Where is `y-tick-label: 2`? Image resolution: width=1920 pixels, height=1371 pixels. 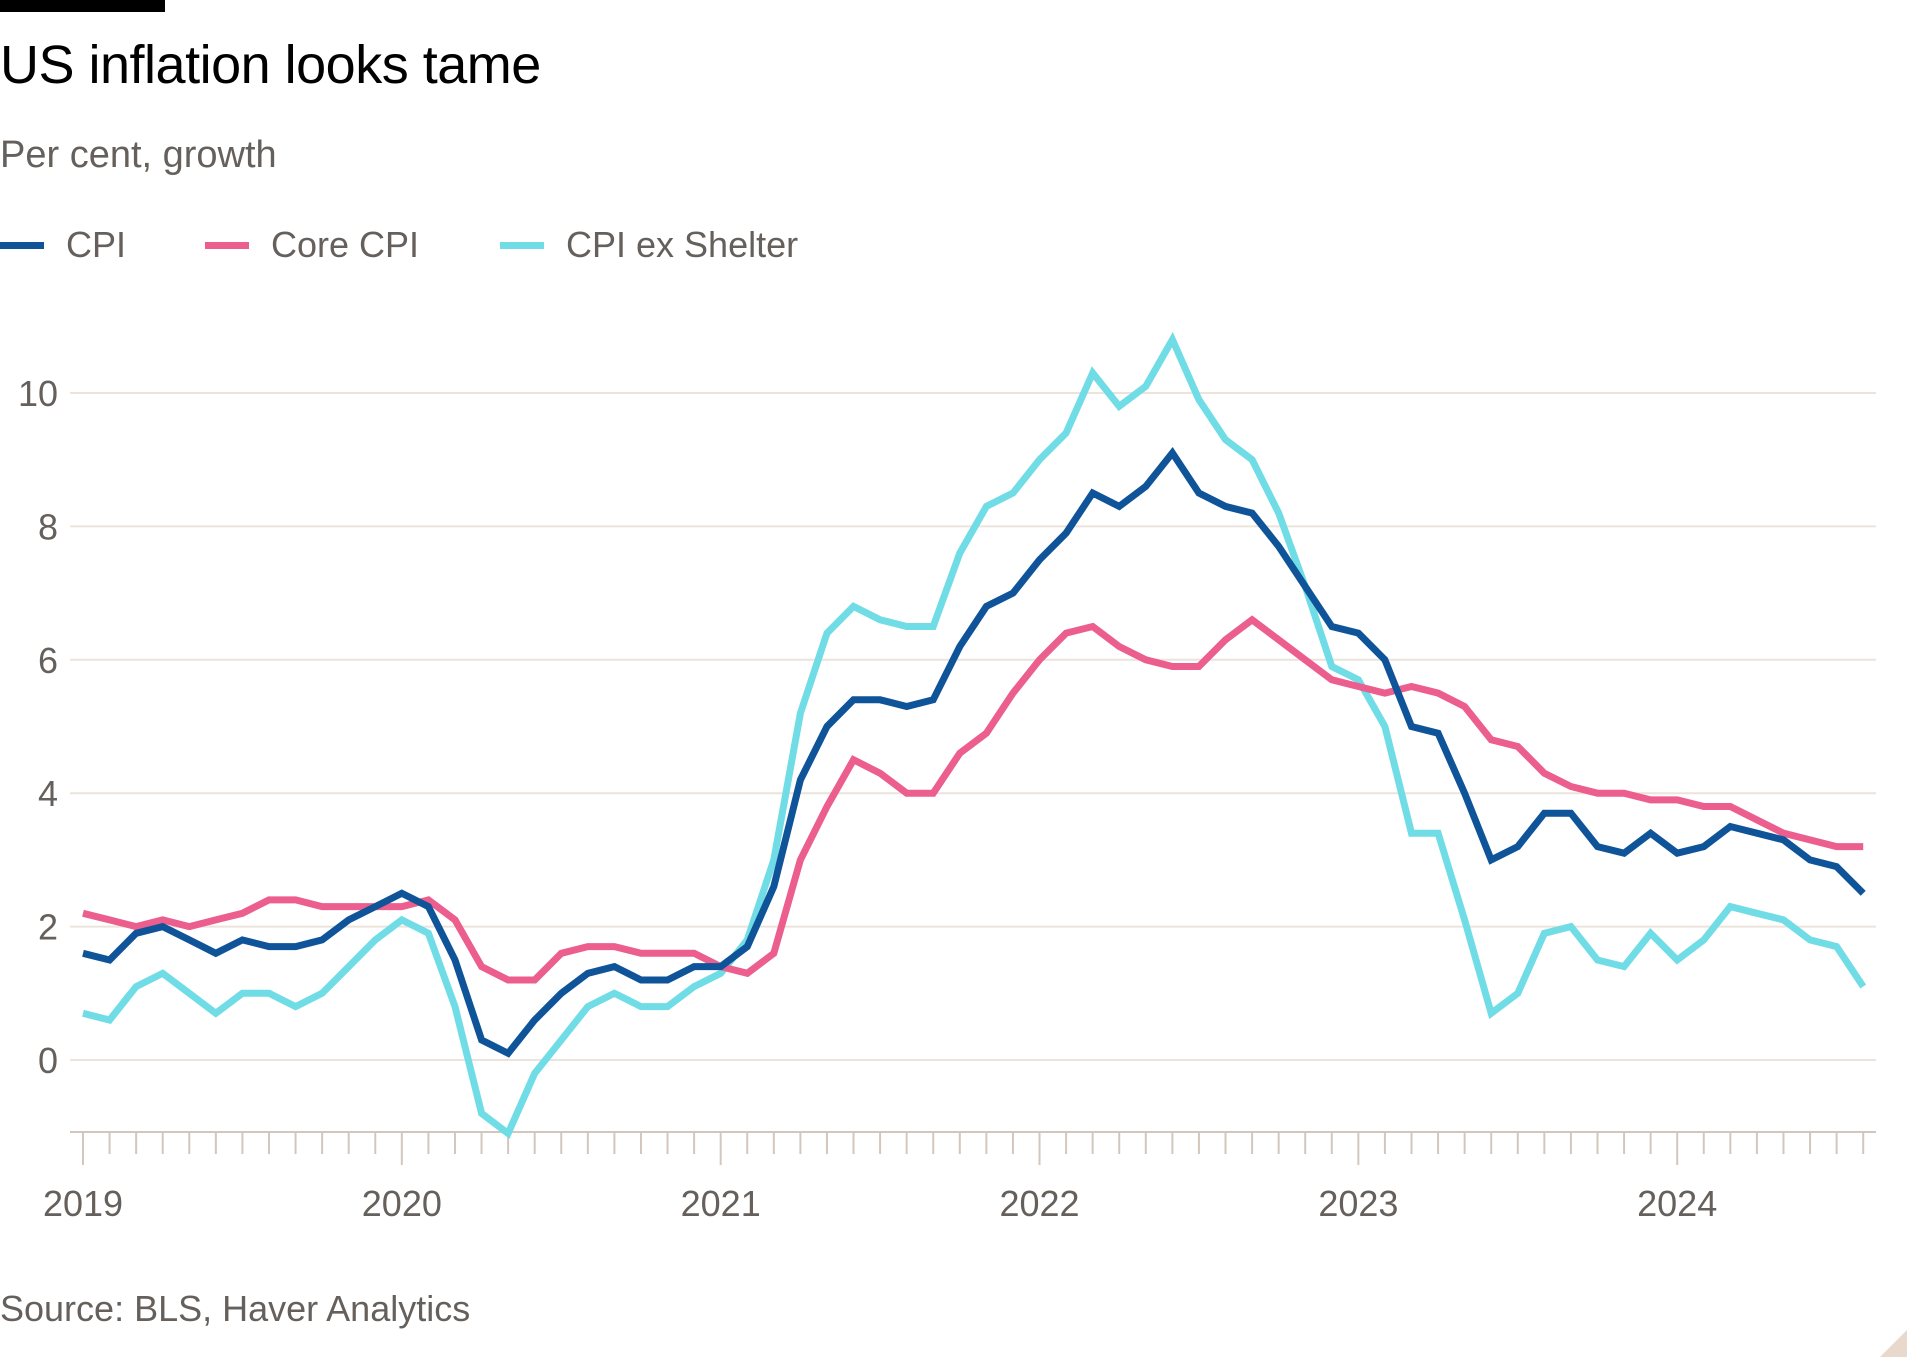
y-tick-label: 2 is located at coordinates (48, 927).